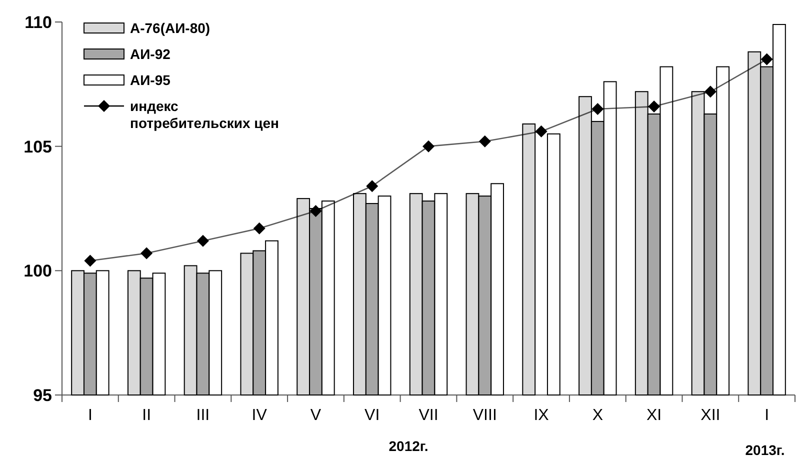 The image size is (811, 466). I want to click on x-tick-label: VII, so click(428, 415).